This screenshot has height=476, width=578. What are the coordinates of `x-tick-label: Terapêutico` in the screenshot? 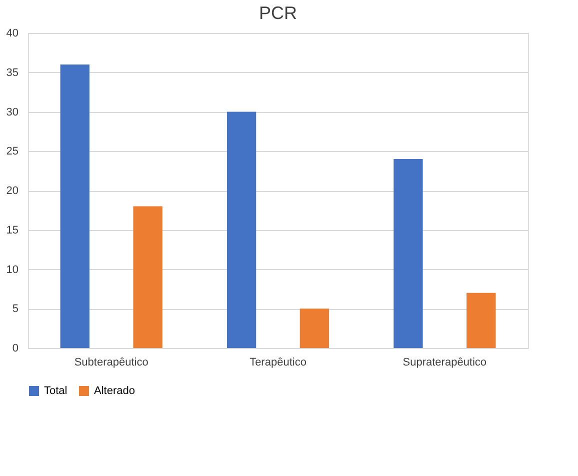 It's located at (278, 362).